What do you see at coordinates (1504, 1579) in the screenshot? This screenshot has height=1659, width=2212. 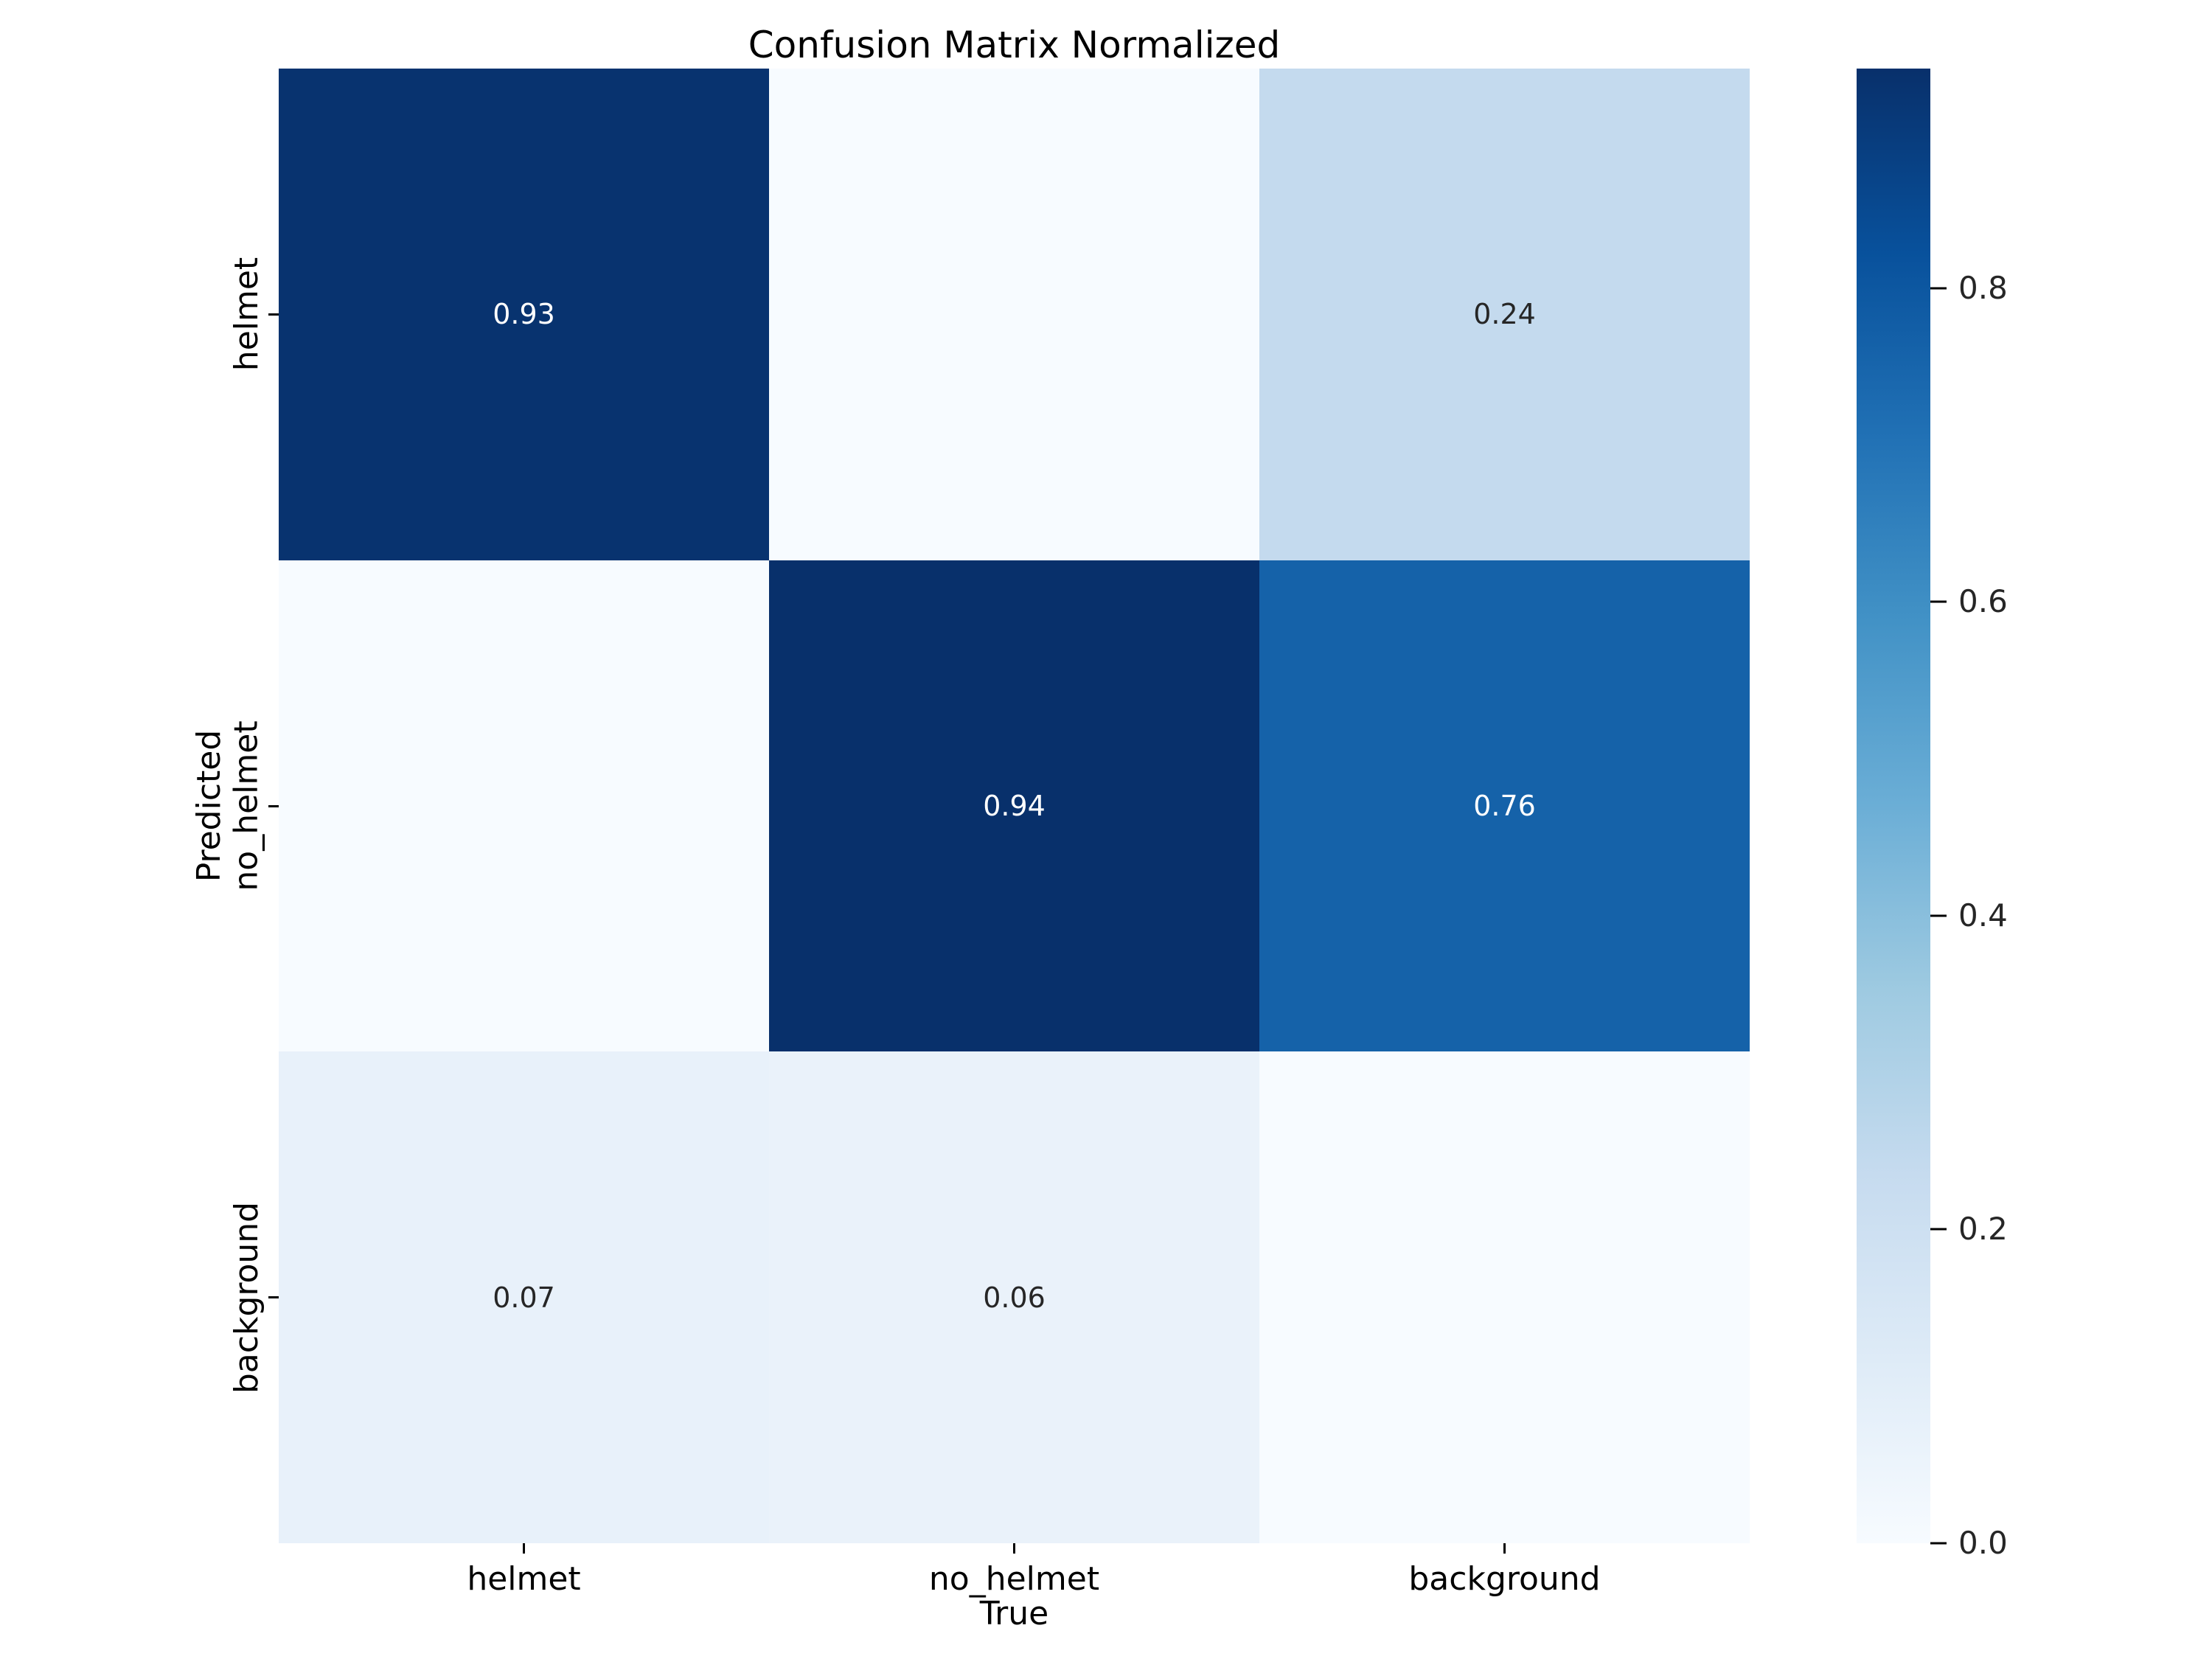 I see `x-tick-label-background: background` at bounding box center [1504, 1579].